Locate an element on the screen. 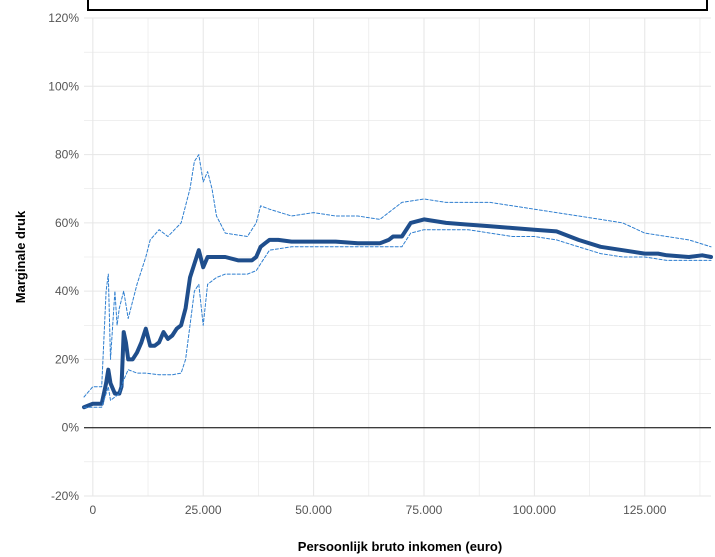 This screenshot has height=557, width=715. x-tick-label: 75.000 is located at coordinates (424, 510).